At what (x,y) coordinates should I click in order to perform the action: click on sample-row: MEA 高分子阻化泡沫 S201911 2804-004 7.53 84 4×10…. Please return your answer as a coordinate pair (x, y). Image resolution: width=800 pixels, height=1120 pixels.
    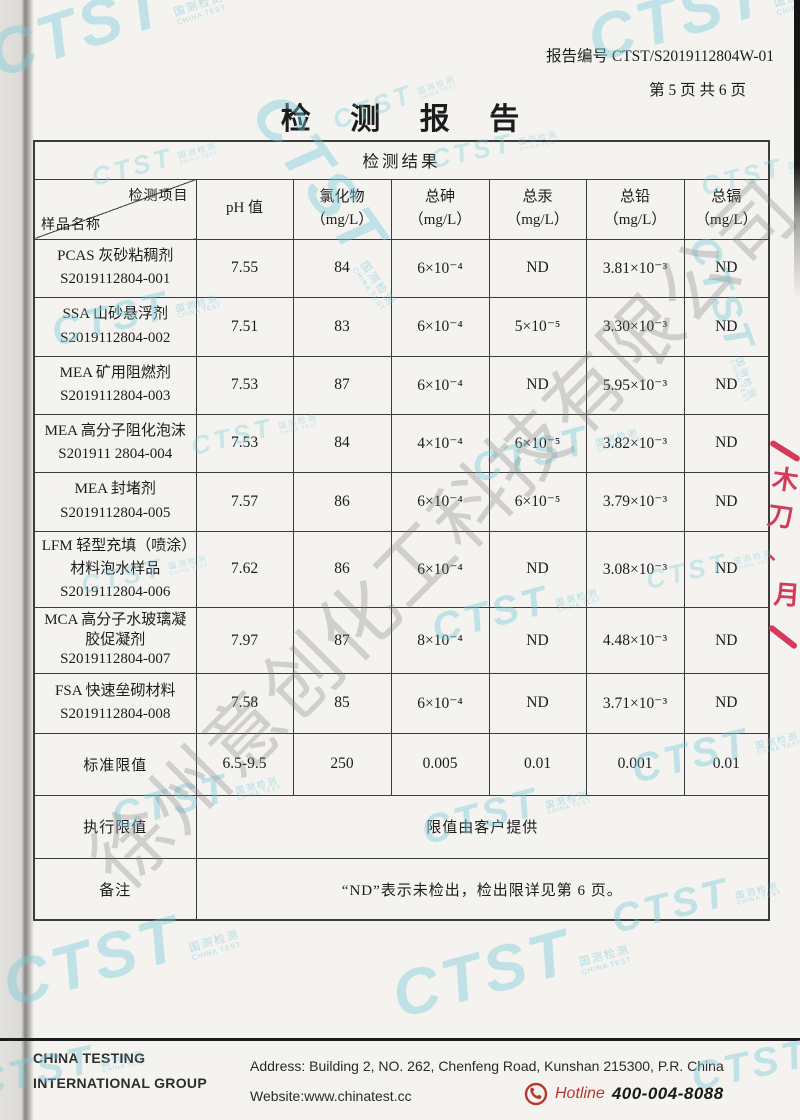
    Looking at the image, I should click on (401, 443).